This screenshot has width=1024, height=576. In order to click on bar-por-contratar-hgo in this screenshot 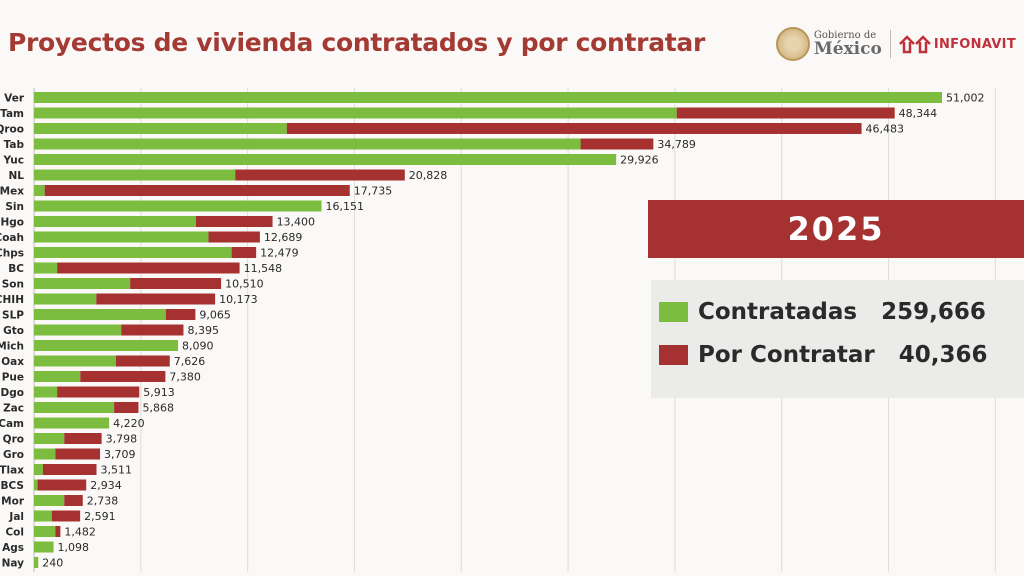, I will do `click(234, 221)`.